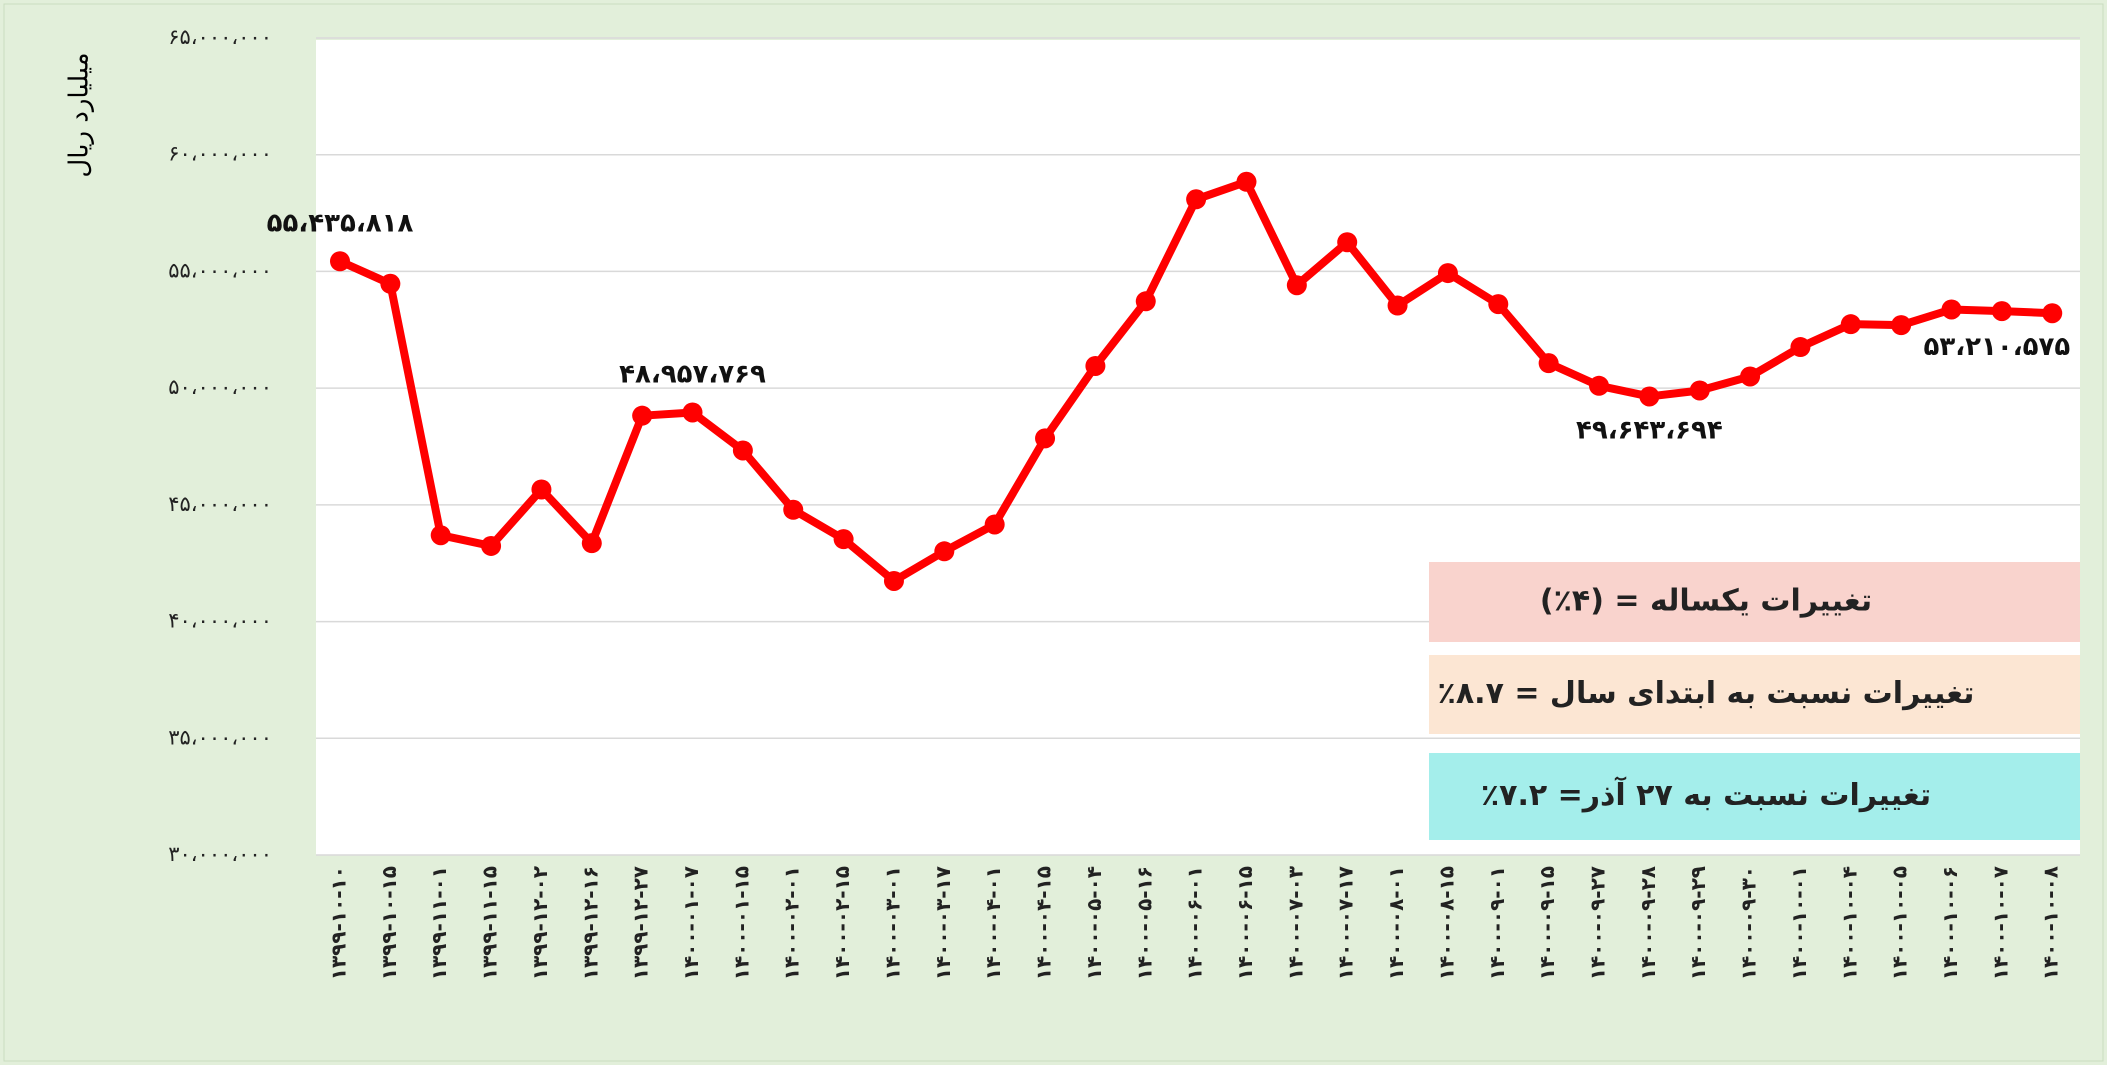 Image resolution: width=2107 pixels, height=1065 pixels. Describe the element at coordinates (1295, 923) in the screenshot. I see `x-tick-label: ۱۴۰۰-۰۷-۰۳` at that location.